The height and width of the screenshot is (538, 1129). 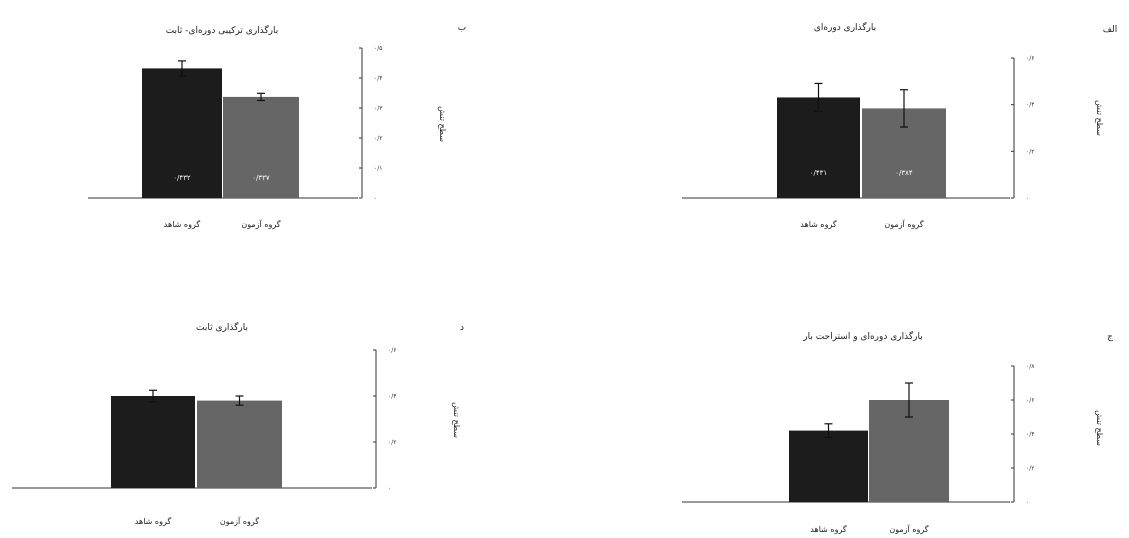 I want to click on panel-3-y-tick-label: ۰/۸, so click(x=1030, y=366).